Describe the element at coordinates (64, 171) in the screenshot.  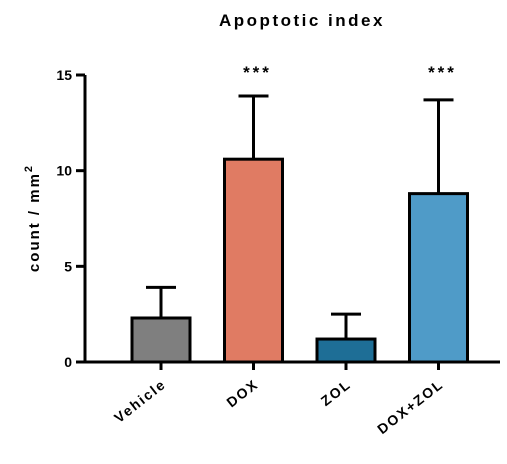
I see `y-tick-label-10: 10` at that location.